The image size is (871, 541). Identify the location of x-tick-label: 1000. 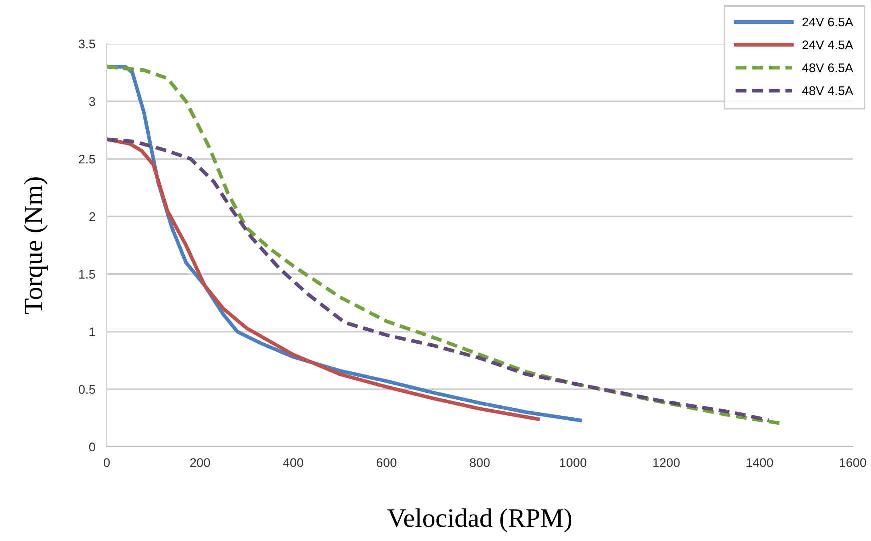
(573, 463).